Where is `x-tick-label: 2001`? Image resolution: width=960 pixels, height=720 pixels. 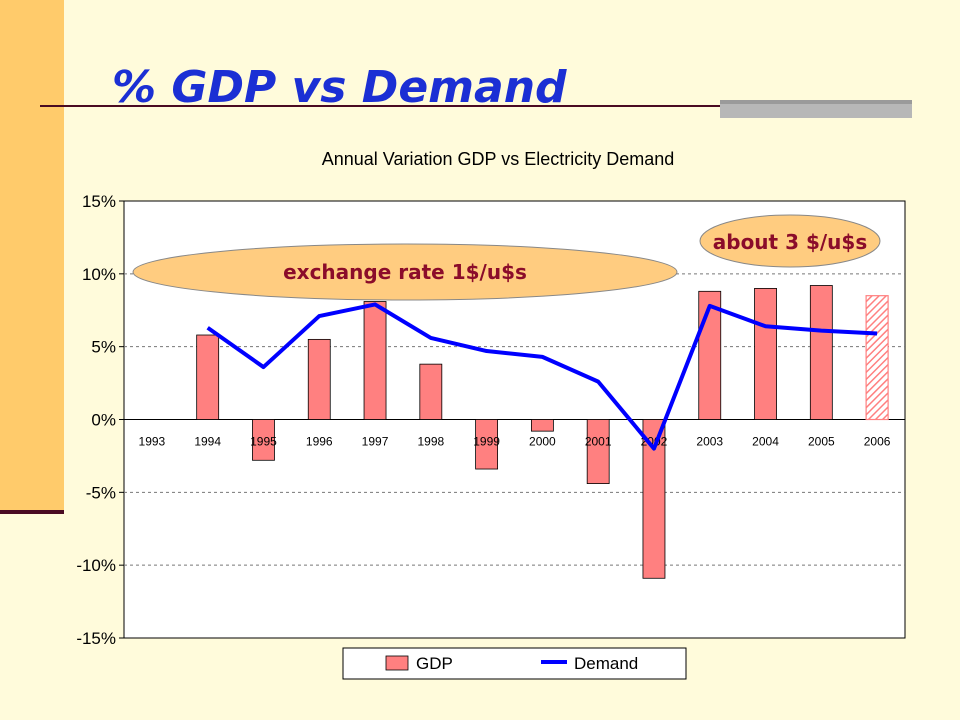 x-tick-label: 2001 is located at coordinates (598, 442).